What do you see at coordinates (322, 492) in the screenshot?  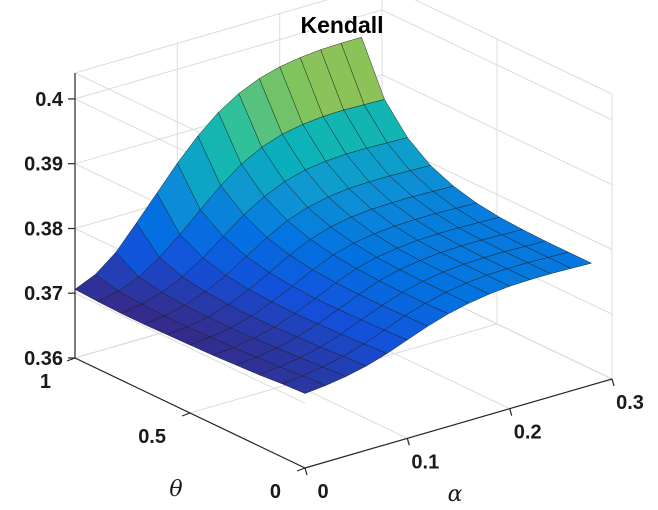 I see `x-tick-label: 0` at bounding box center [322, 492].